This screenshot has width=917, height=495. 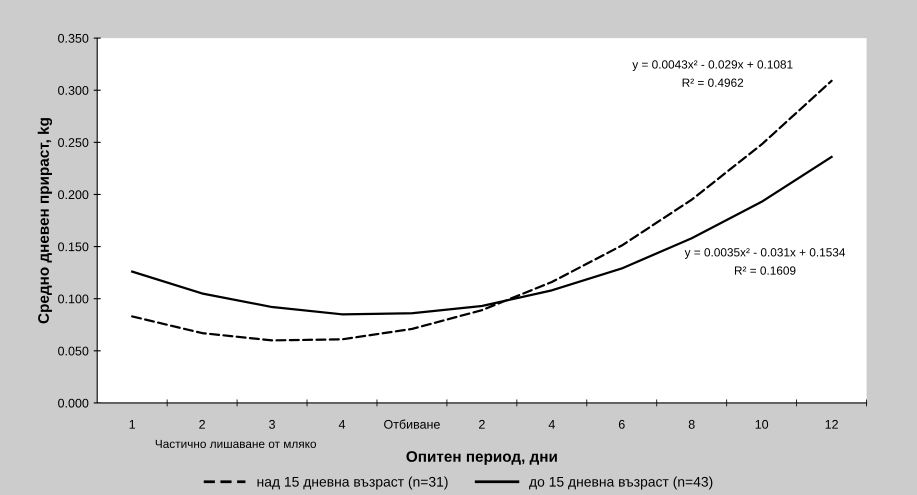 What do you see at coordinates (712, 65) in the screenshot?
I see `annotation: y = 0.0043x² - 0.029x + 0.1081` at bounding box center [712, 65].